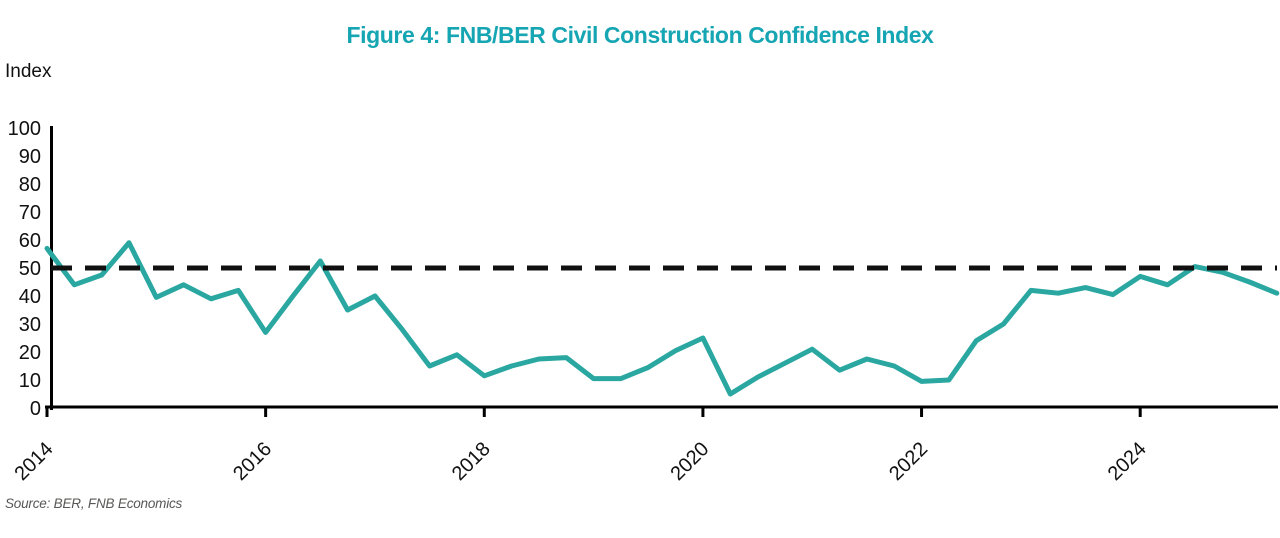 The image size is (1280, 538). What do you see at coordinates (689, 461) in the screenshot?
I see `x-tick-label-2020: 2020` at bounding box center [689, 461].